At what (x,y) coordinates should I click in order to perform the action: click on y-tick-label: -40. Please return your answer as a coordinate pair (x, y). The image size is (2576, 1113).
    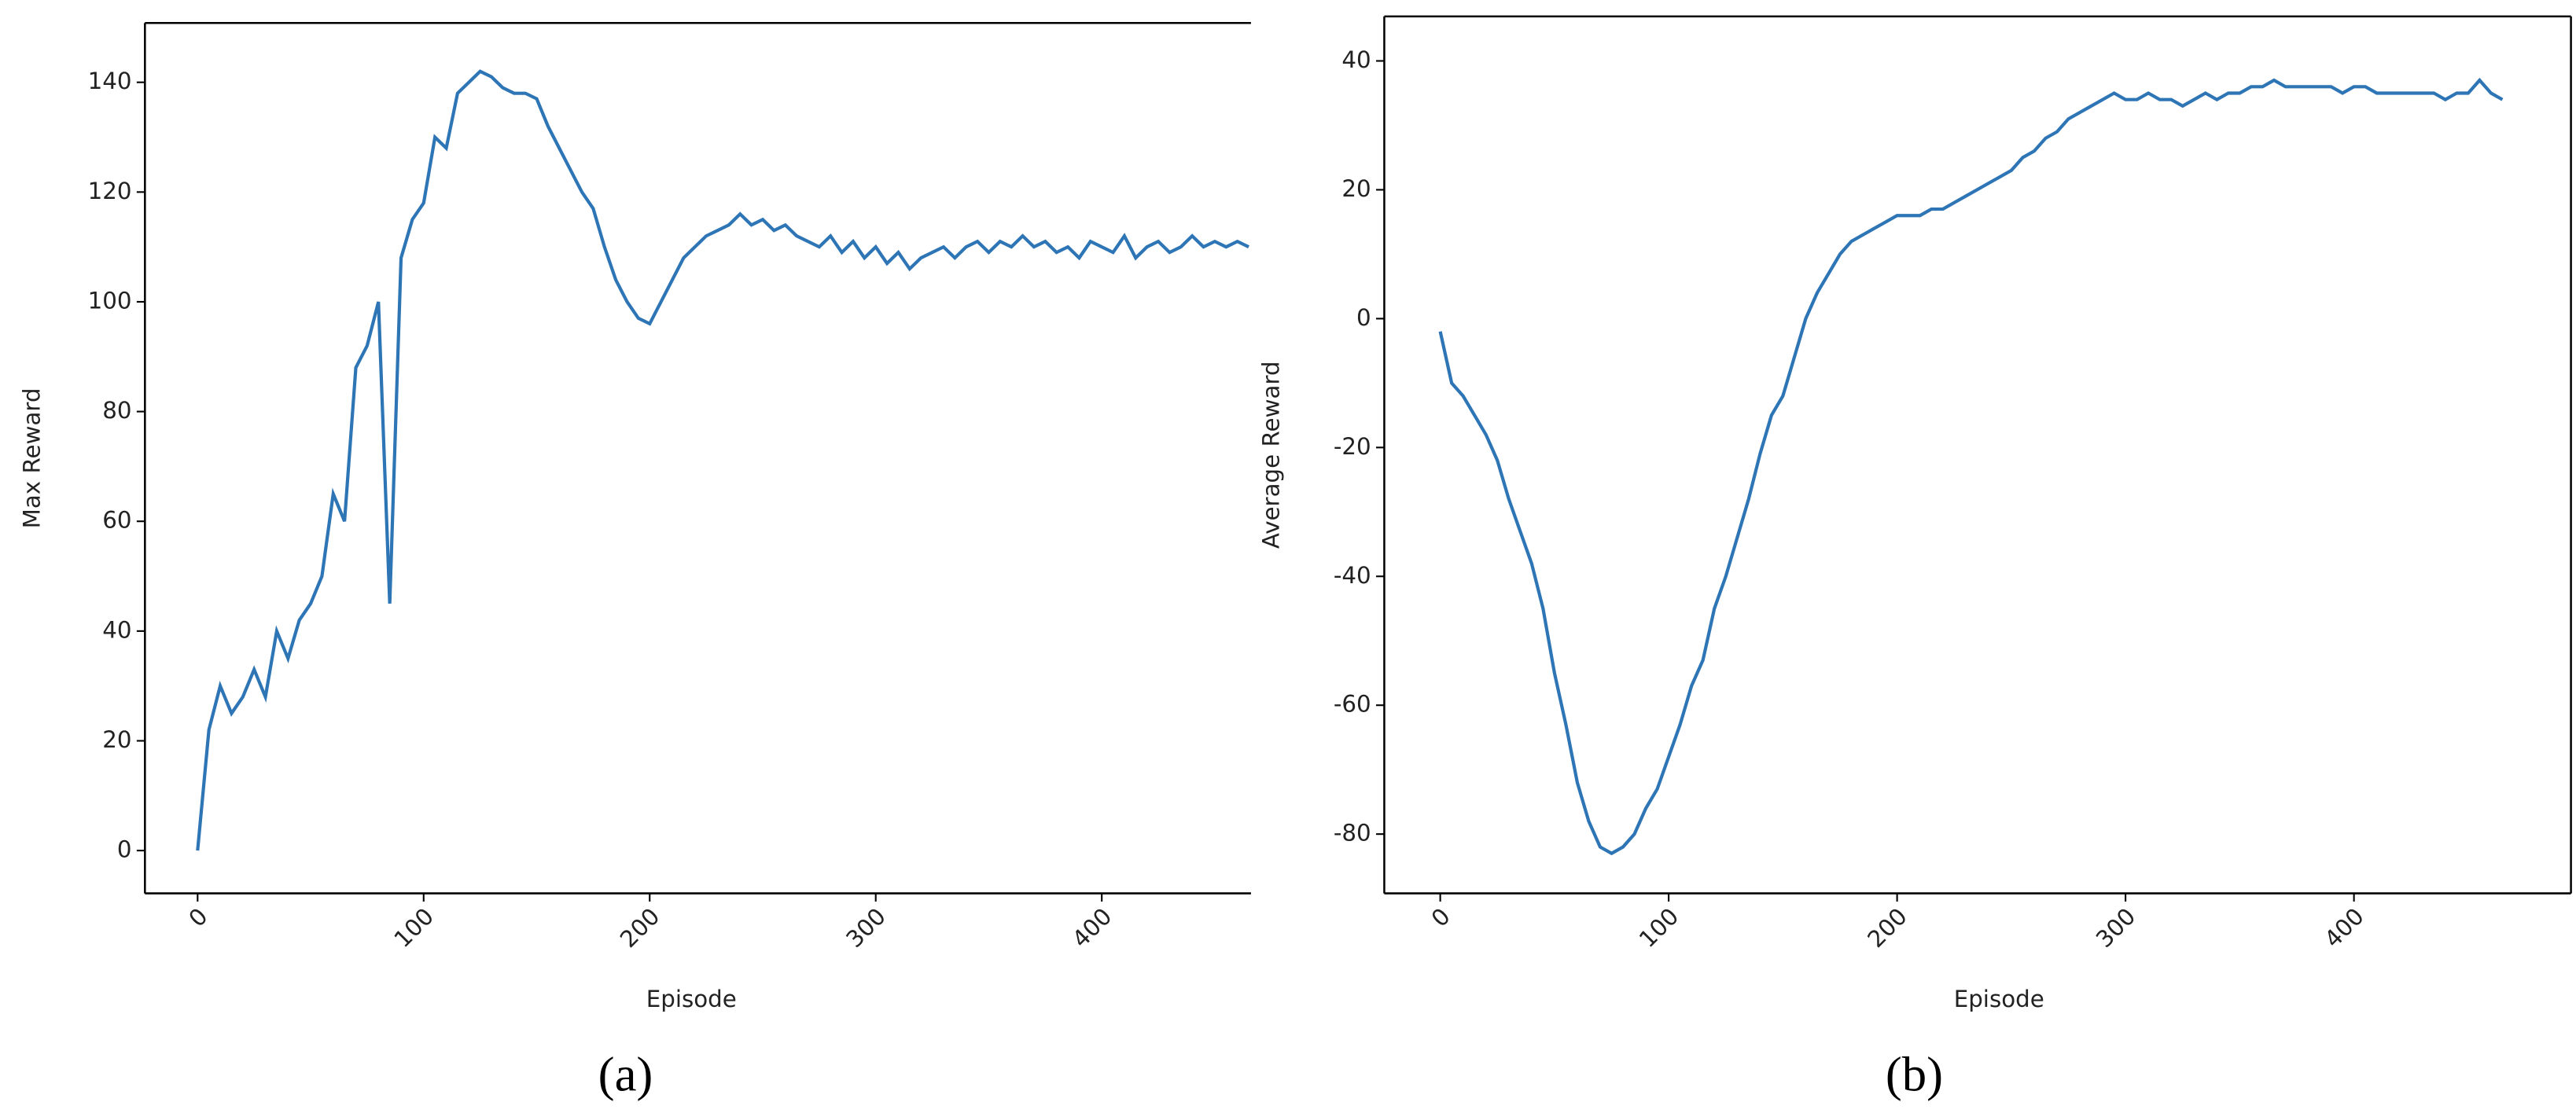
    Looking at the image, I should click on (1352, 575).